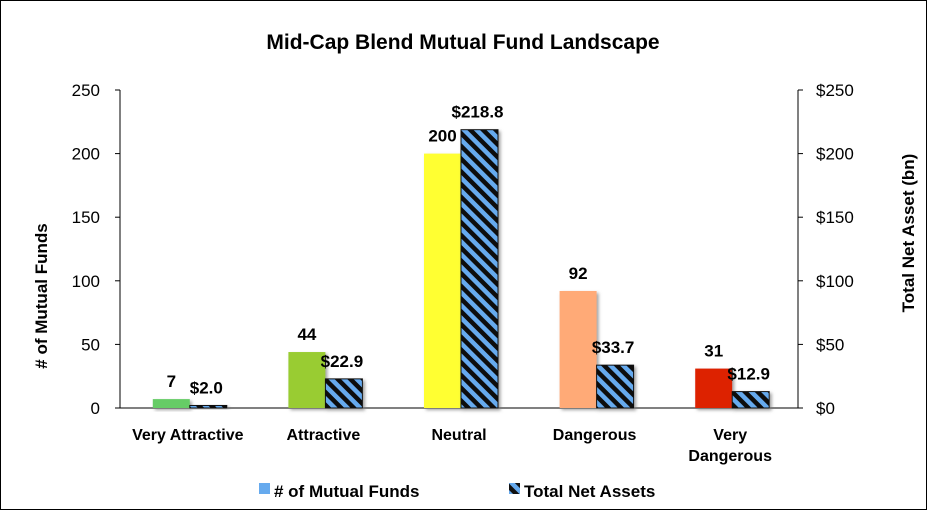 The image size is (927, 514). Describe the element at coordinates (346, 491) in the screenshot. I see `legend-label-funds: # of Mutual Funds` at that location.